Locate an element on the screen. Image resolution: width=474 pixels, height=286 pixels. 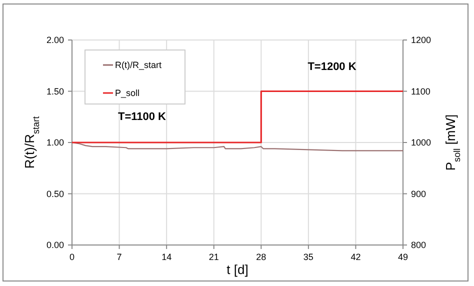
y2-tick-label: 900 is located at coordinates (418, 193).